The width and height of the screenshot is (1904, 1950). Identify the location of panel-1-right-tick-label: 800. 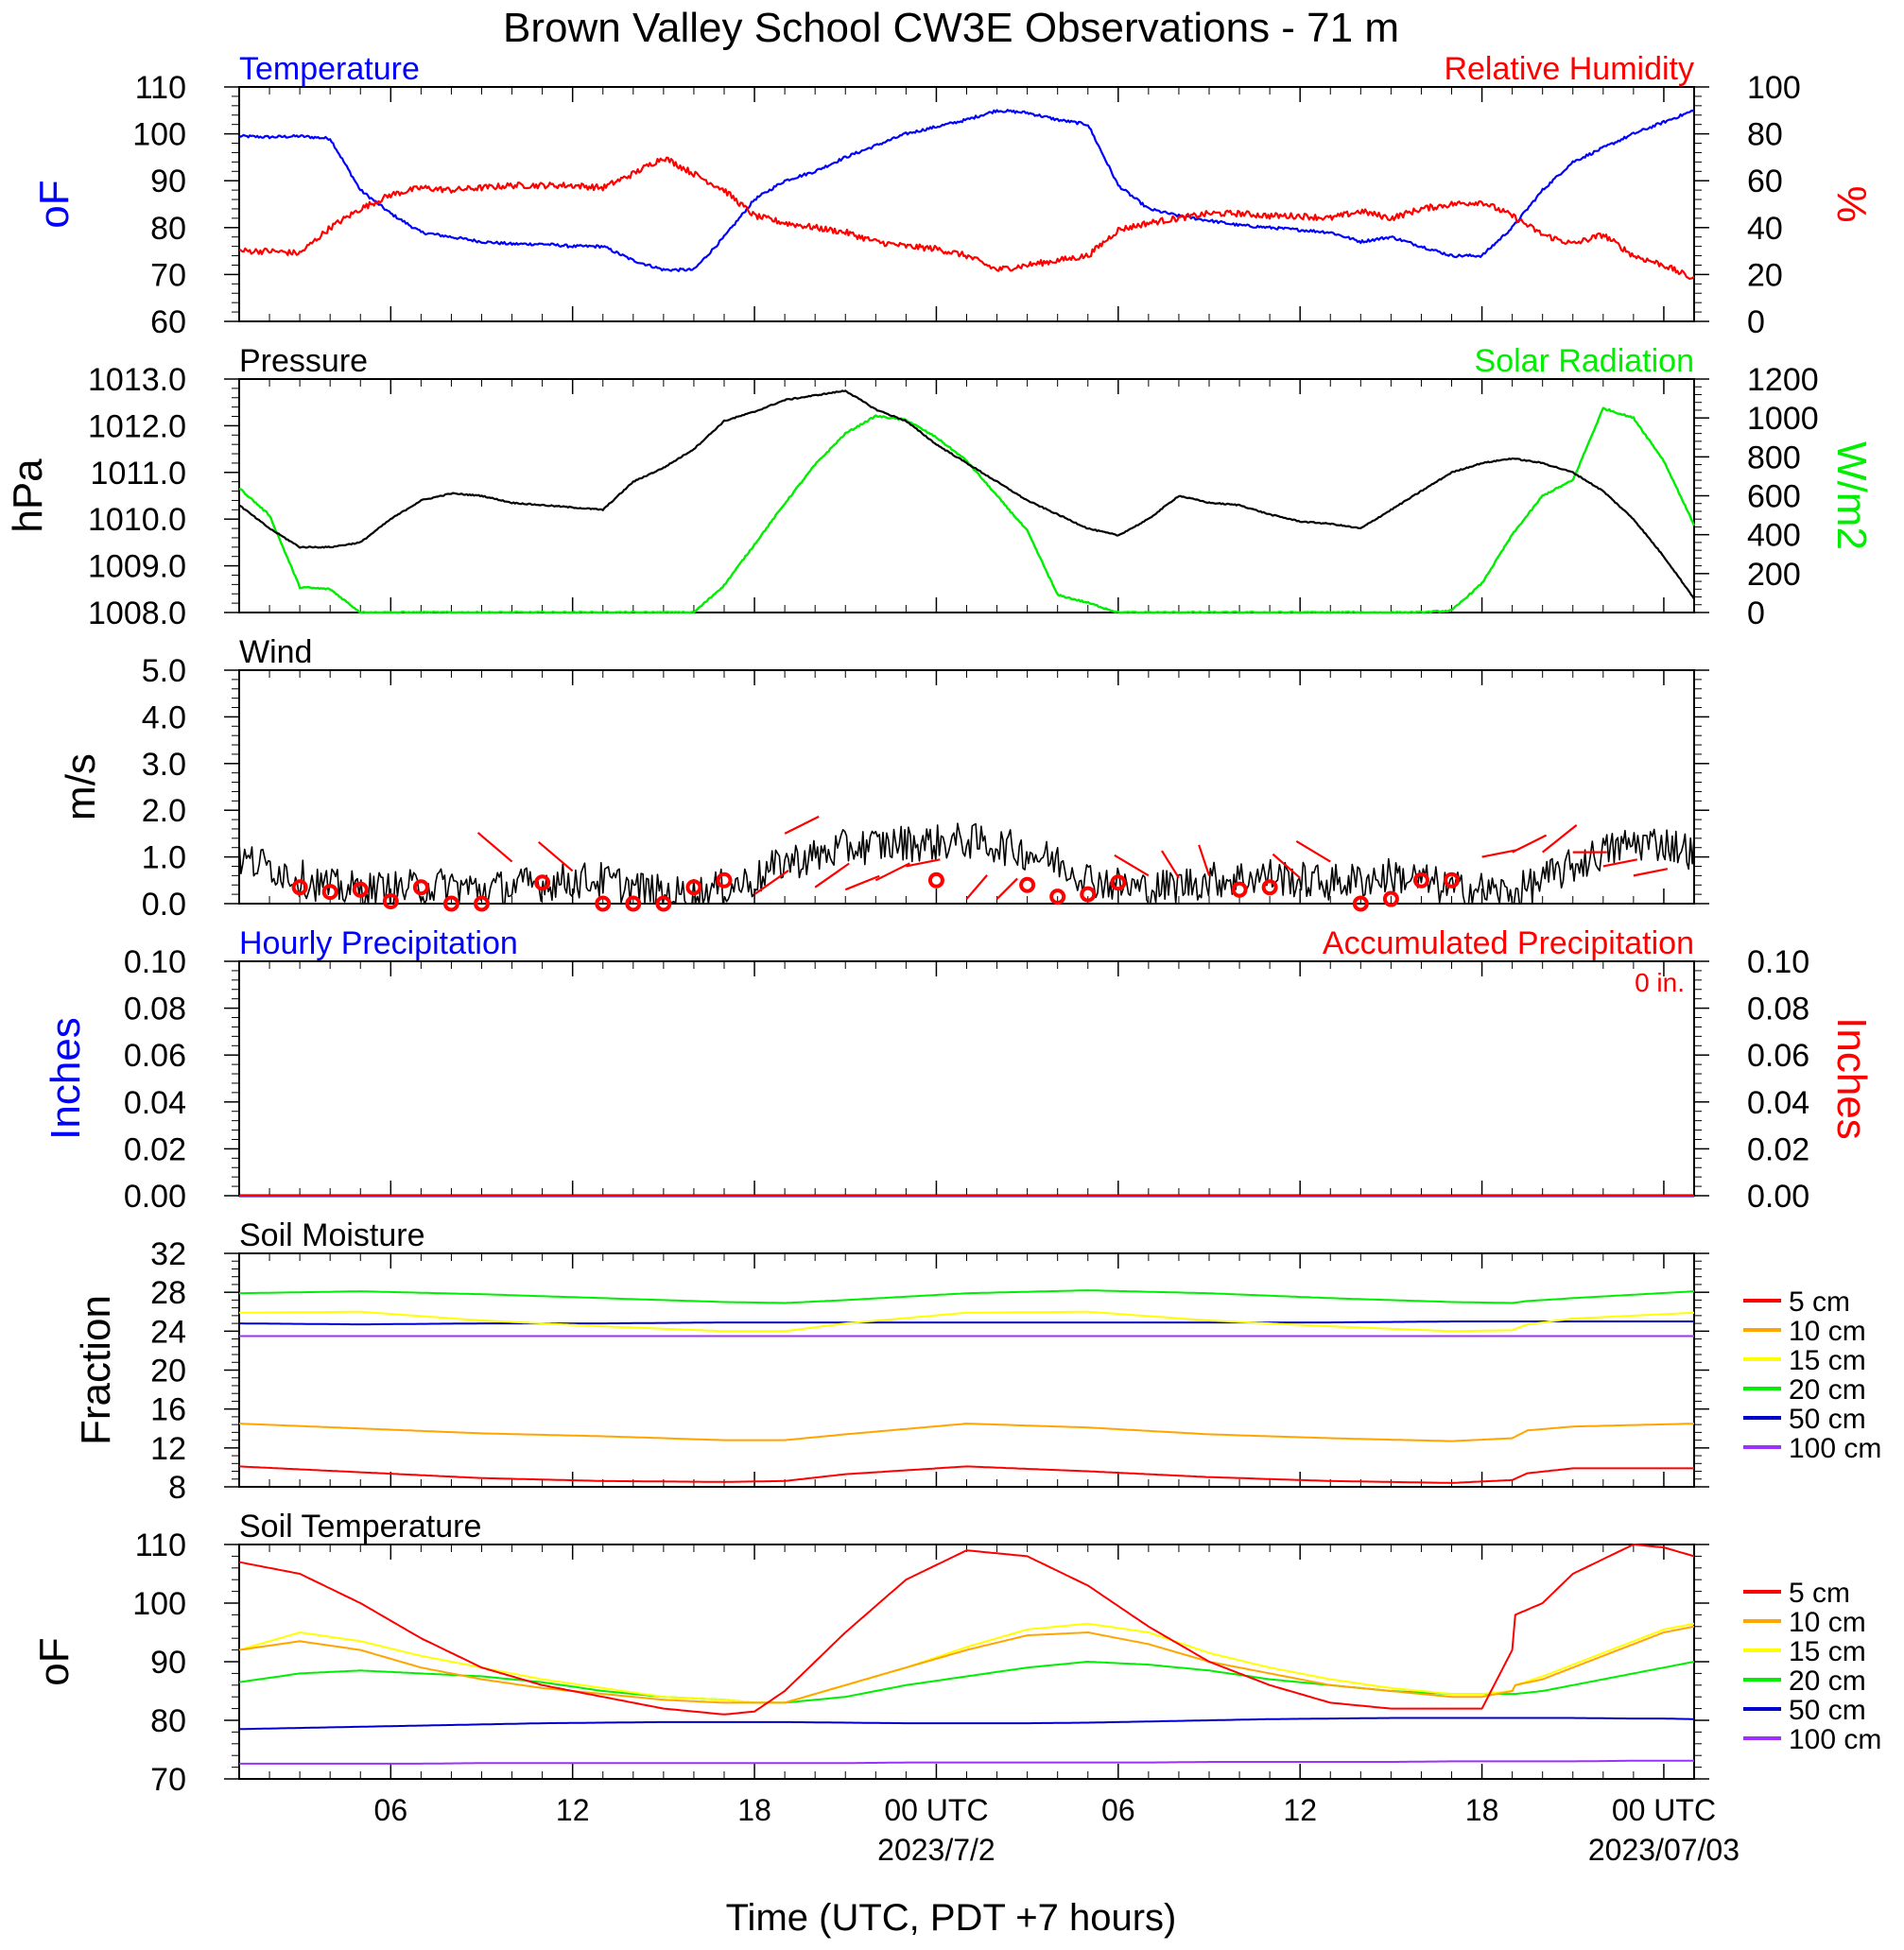
(1774, 457).